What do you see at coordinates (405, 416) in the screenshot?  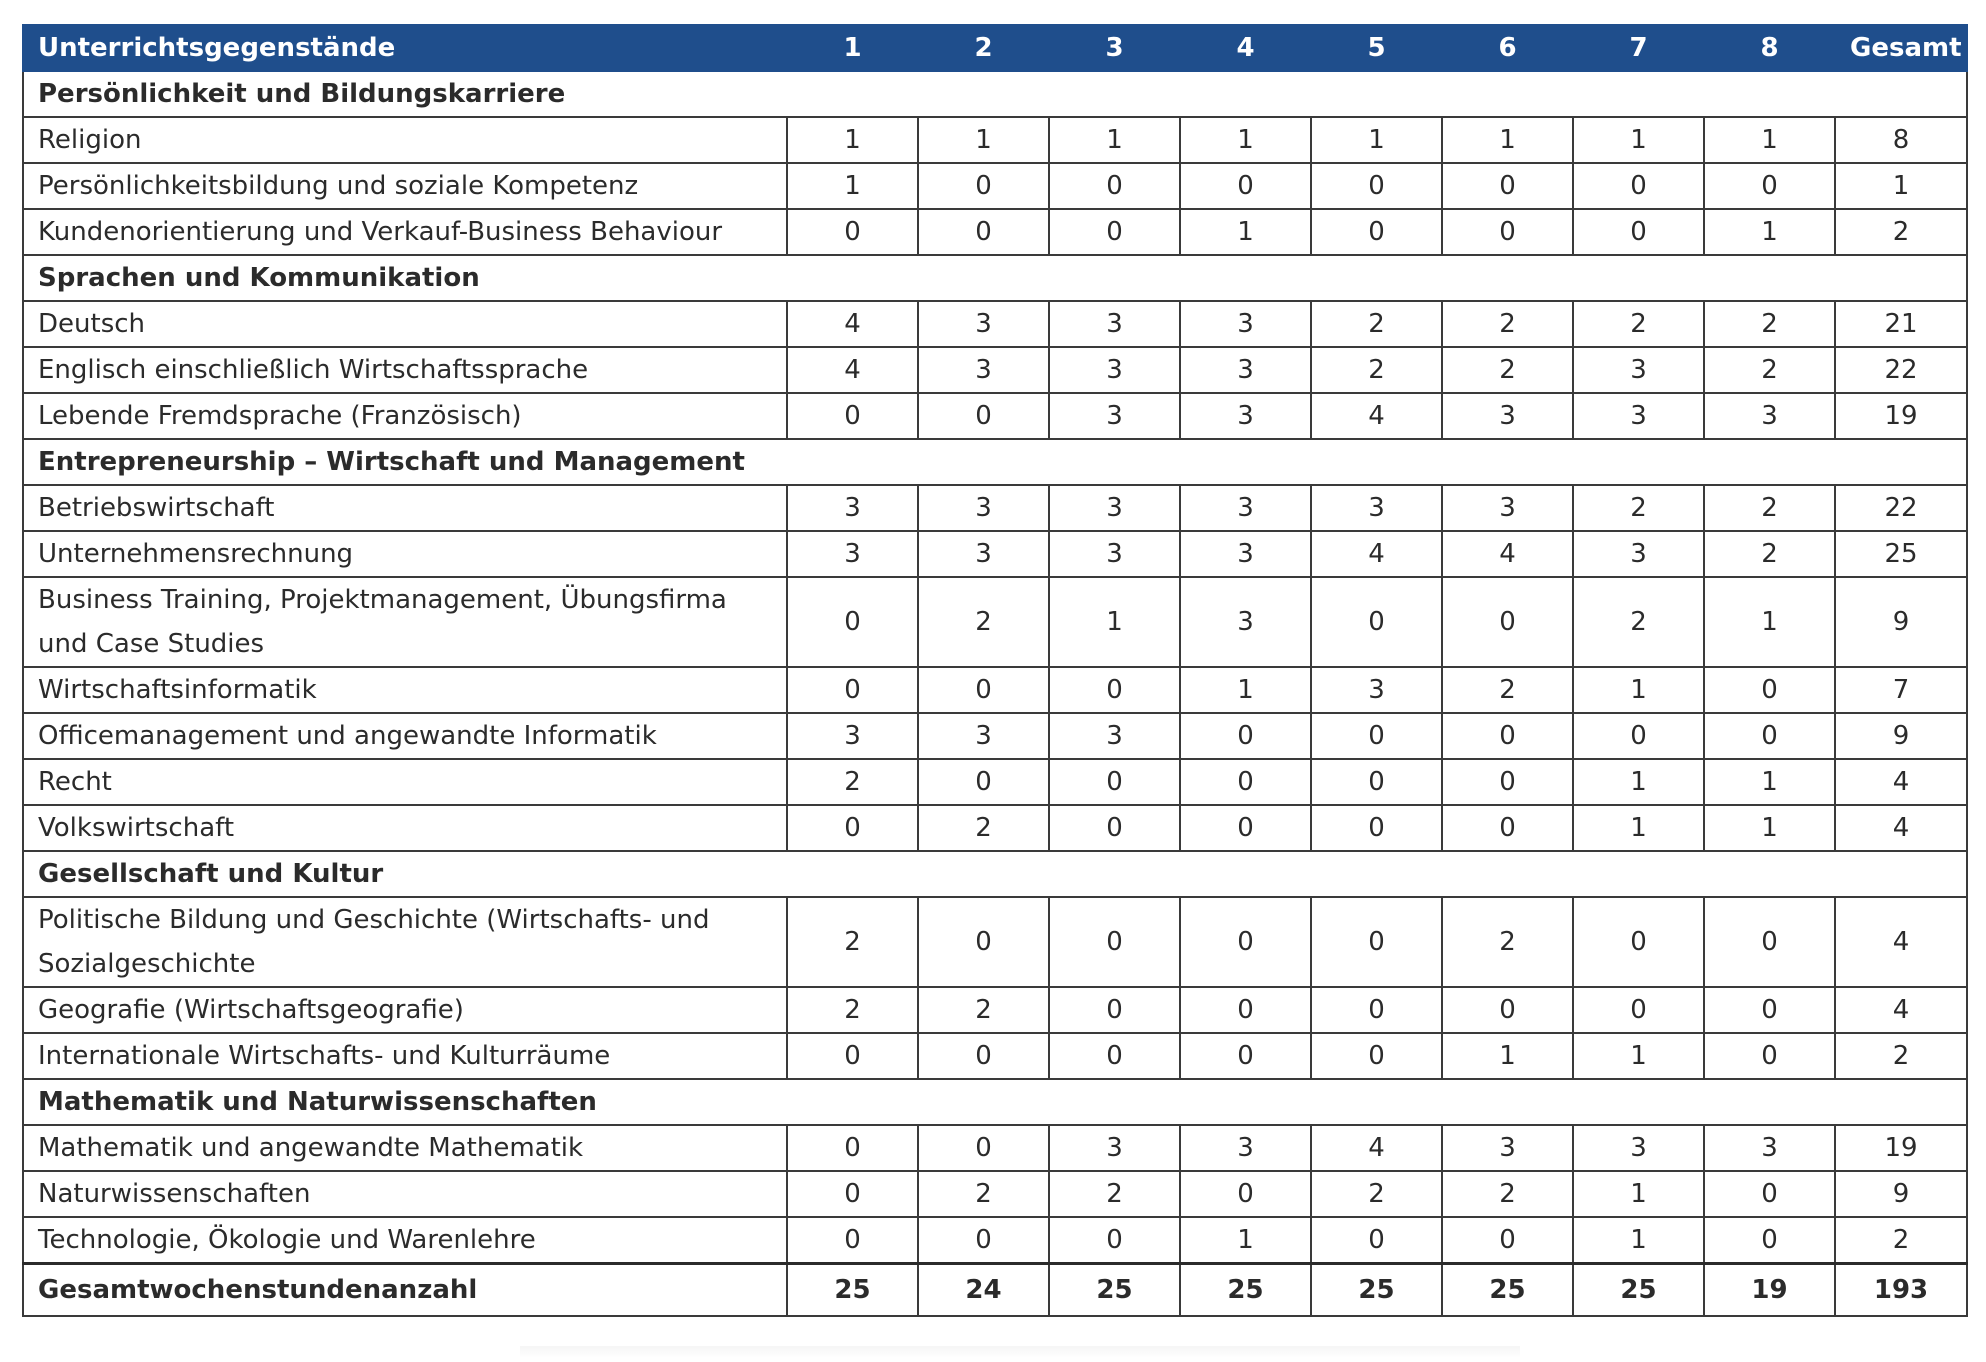 I see `subject-label: Lebende Fremdsprache (Französisch)` at bounding box center [405, 416].